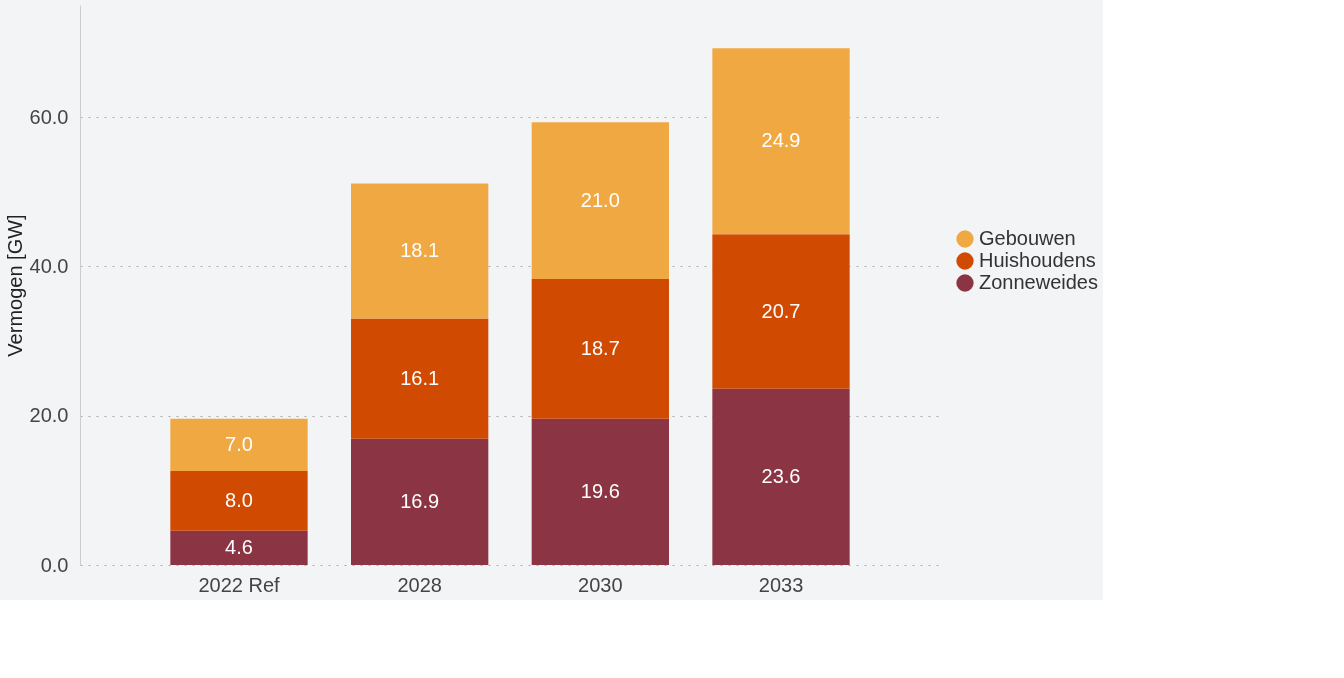 The image size is (1344, 678). I want to click on data-label: 19.6, so click(600, 490).